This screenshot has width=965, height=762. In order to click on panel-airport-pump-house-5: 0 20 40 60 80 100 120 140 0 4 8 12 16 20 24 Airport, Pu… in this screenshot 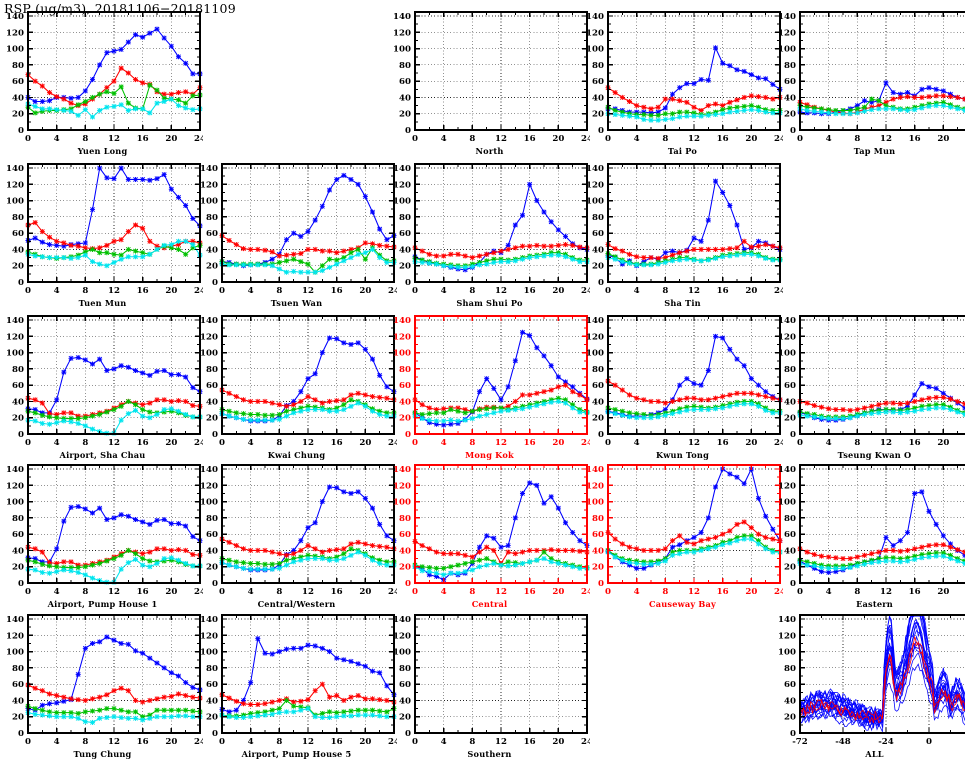, I will do `click(296, 686)`.